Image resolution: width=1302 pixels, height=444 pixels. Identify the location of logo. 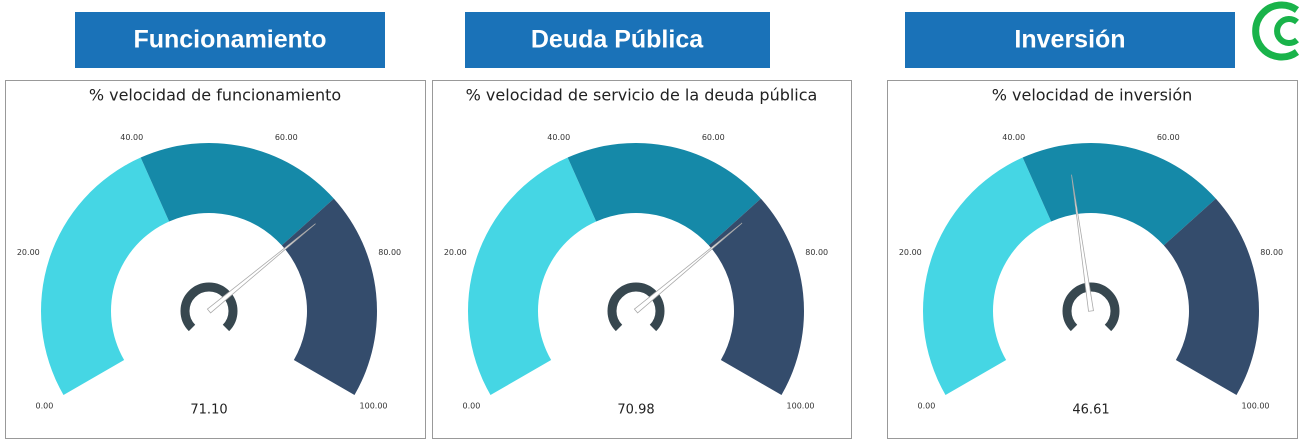
(1276, 31).